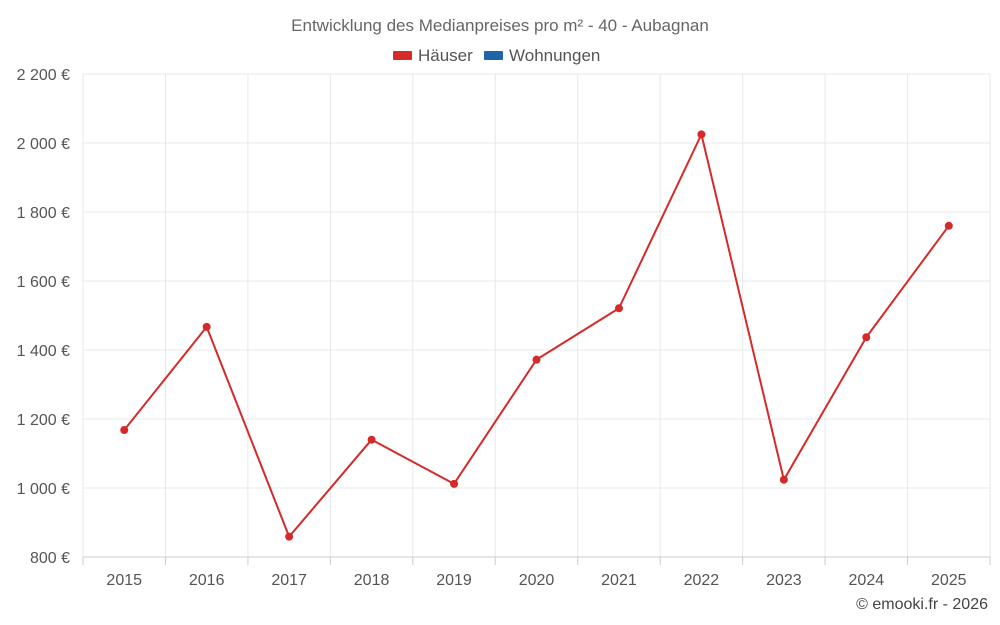 This screenshot has width=1000, height=625. What do you see at coordinates (454, 580) in the screenshot?
I see `x-tick-label: 2019` at bounding box center [454, 580].